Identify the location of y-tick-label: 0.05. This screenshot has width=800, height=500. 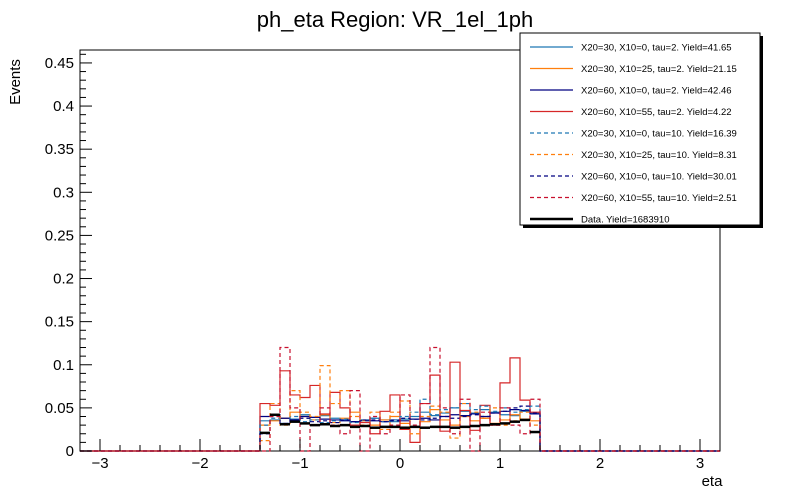
(59, 408).